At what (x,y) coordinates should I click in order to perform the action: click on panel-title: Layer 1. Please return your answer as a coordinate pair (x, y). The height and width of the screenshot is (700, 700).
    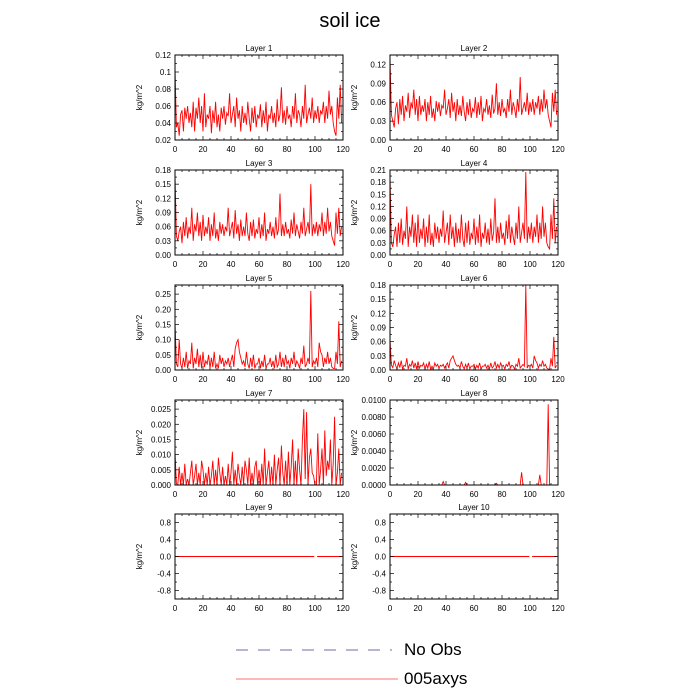
    Looking at the image, I should click on (259, 48).